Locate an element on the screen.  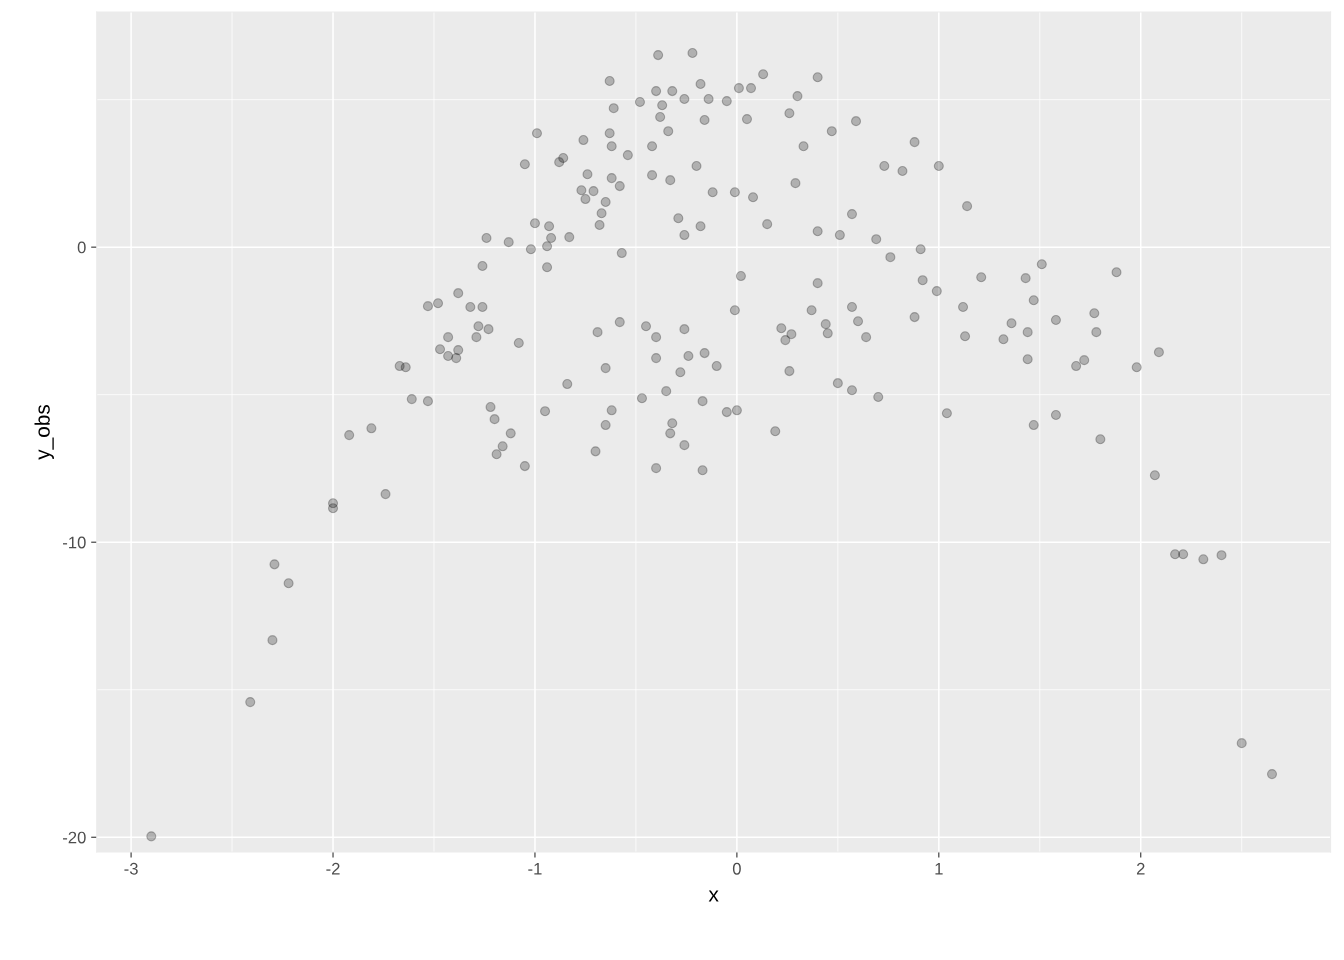
x-tick-label: -2 is located at coordinates (333, 868).